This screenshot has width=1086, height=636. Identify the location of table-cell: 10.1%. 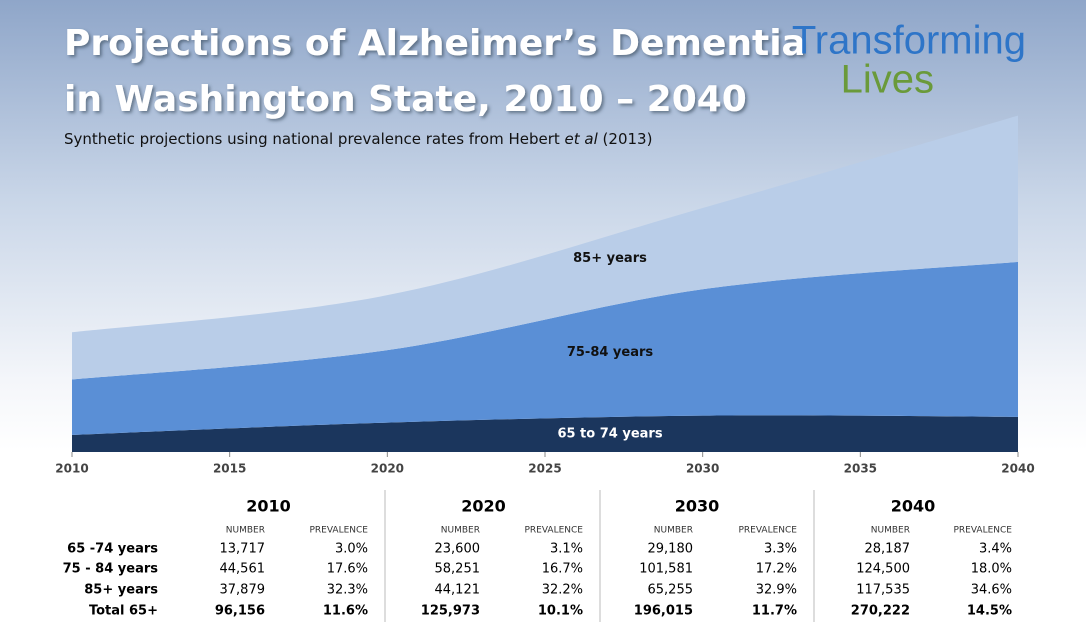
(560, 611).